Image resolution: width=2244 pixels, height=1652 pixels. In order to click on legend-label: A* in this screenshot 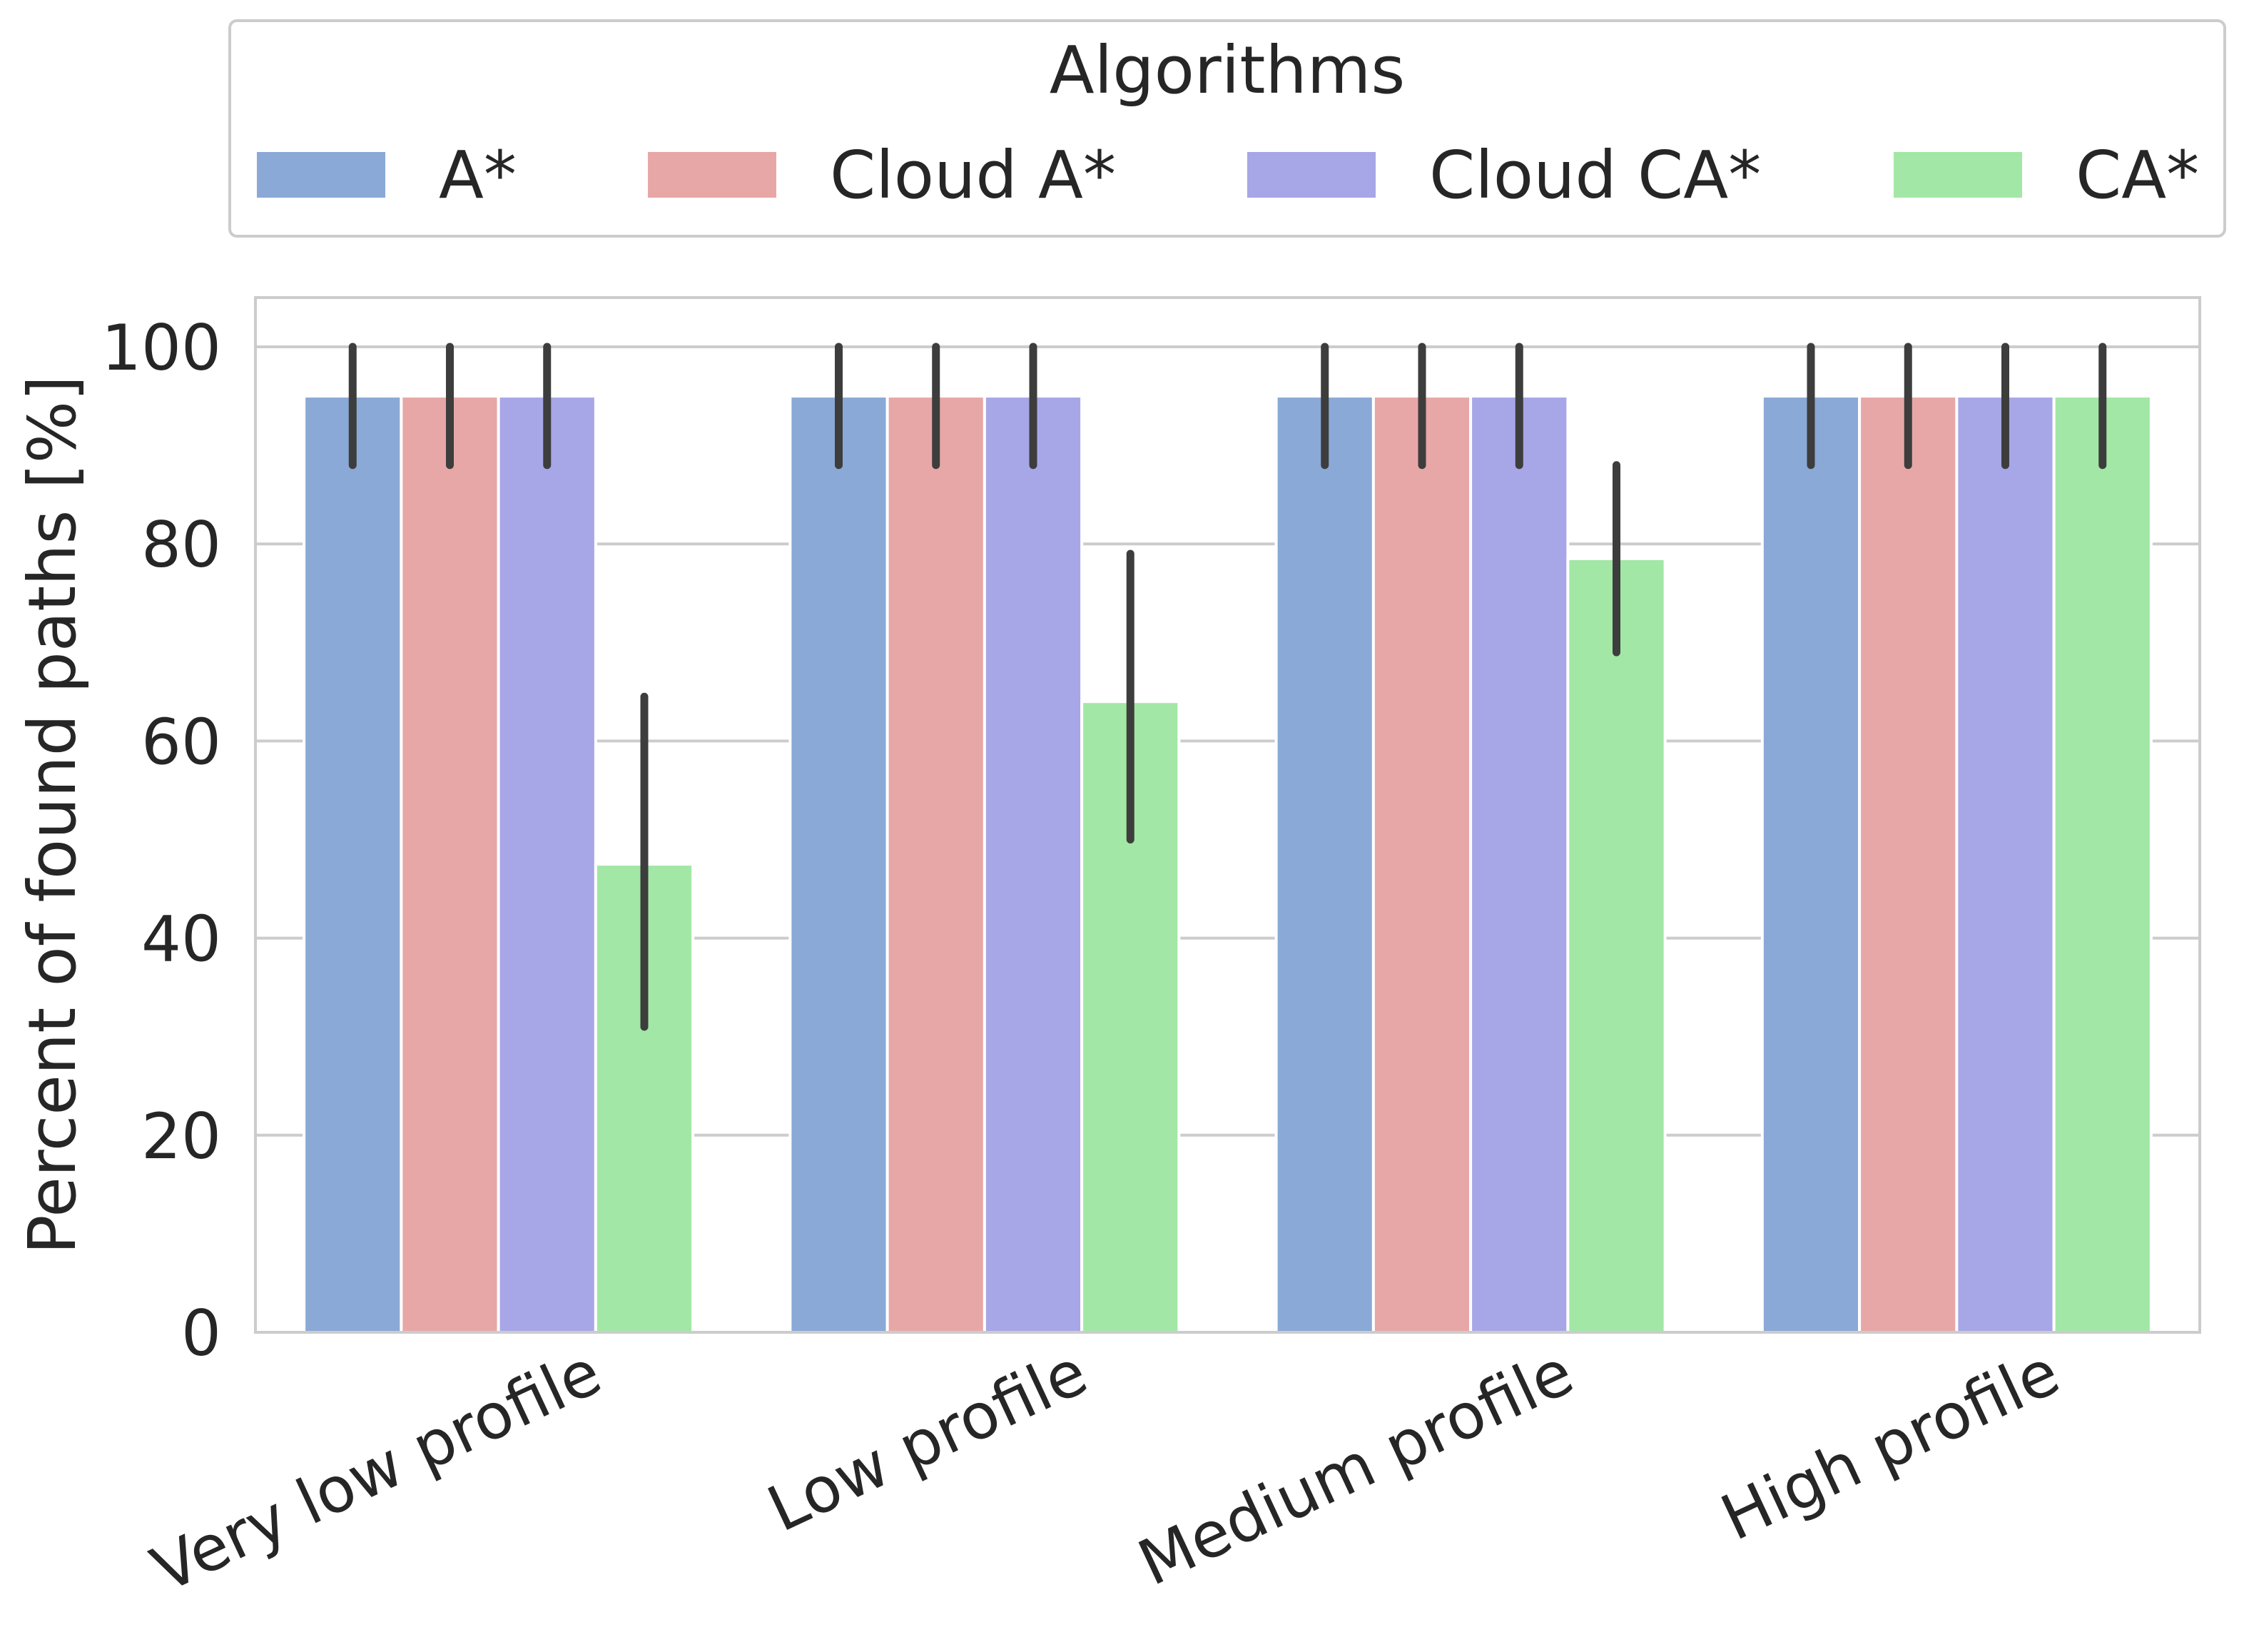, I will do `click(478, 175)`.